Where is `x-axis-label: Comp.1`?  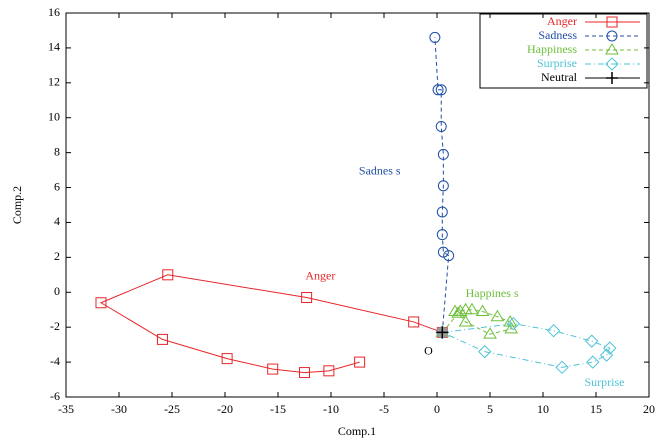 x-axis-label: Comp.1 is located at coordinates (357, 431).